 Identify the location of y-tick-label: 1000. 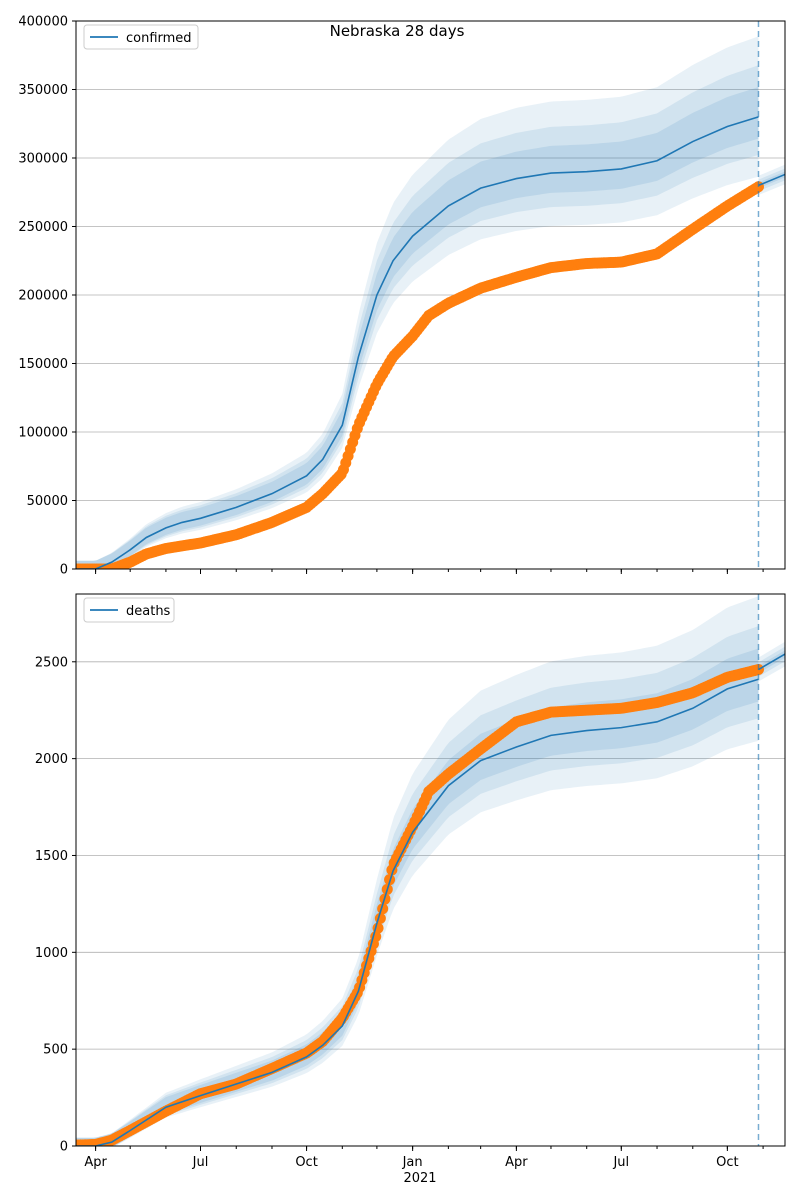
(51, 953).